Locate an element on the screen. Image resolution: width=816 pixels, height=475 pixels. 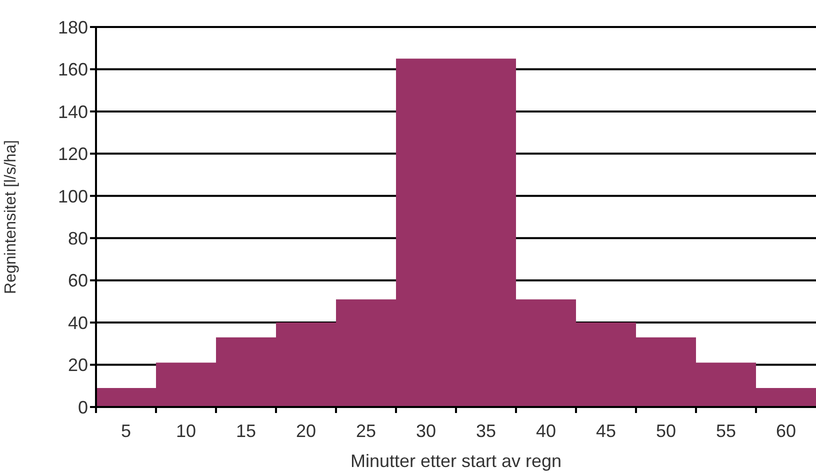
y-tick-label: 20 is located at coordinates (78, 365).